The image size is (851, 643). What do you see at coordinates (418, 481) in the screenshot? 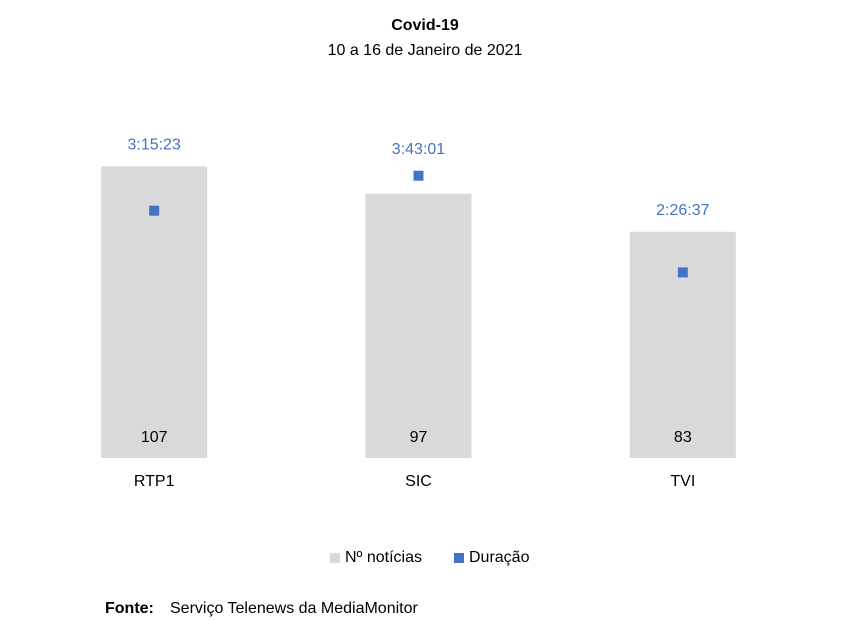
I see `x-tick-label: SIC` at bounding box center [418, 481].